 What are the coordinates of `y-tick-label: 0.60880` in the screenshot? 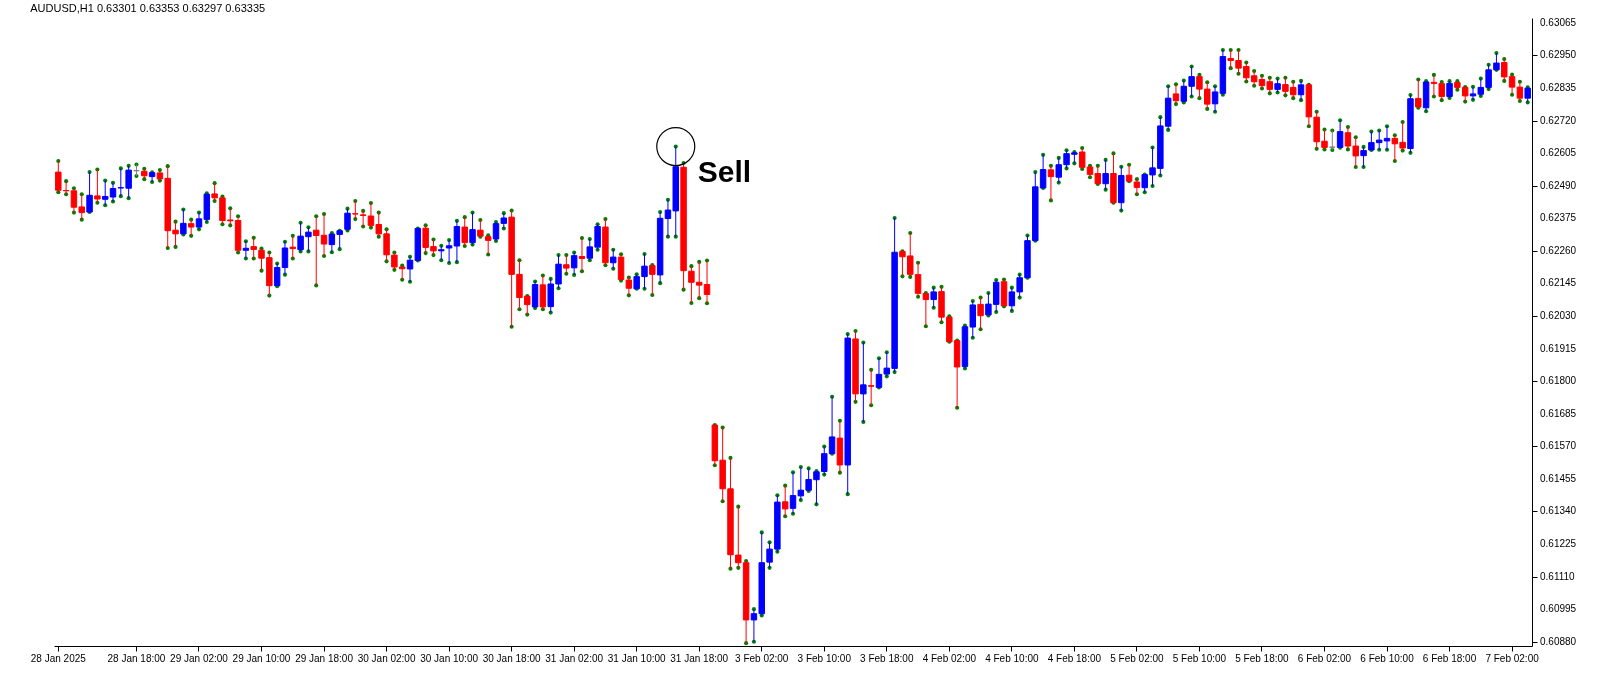 It's located at (1558, 641).